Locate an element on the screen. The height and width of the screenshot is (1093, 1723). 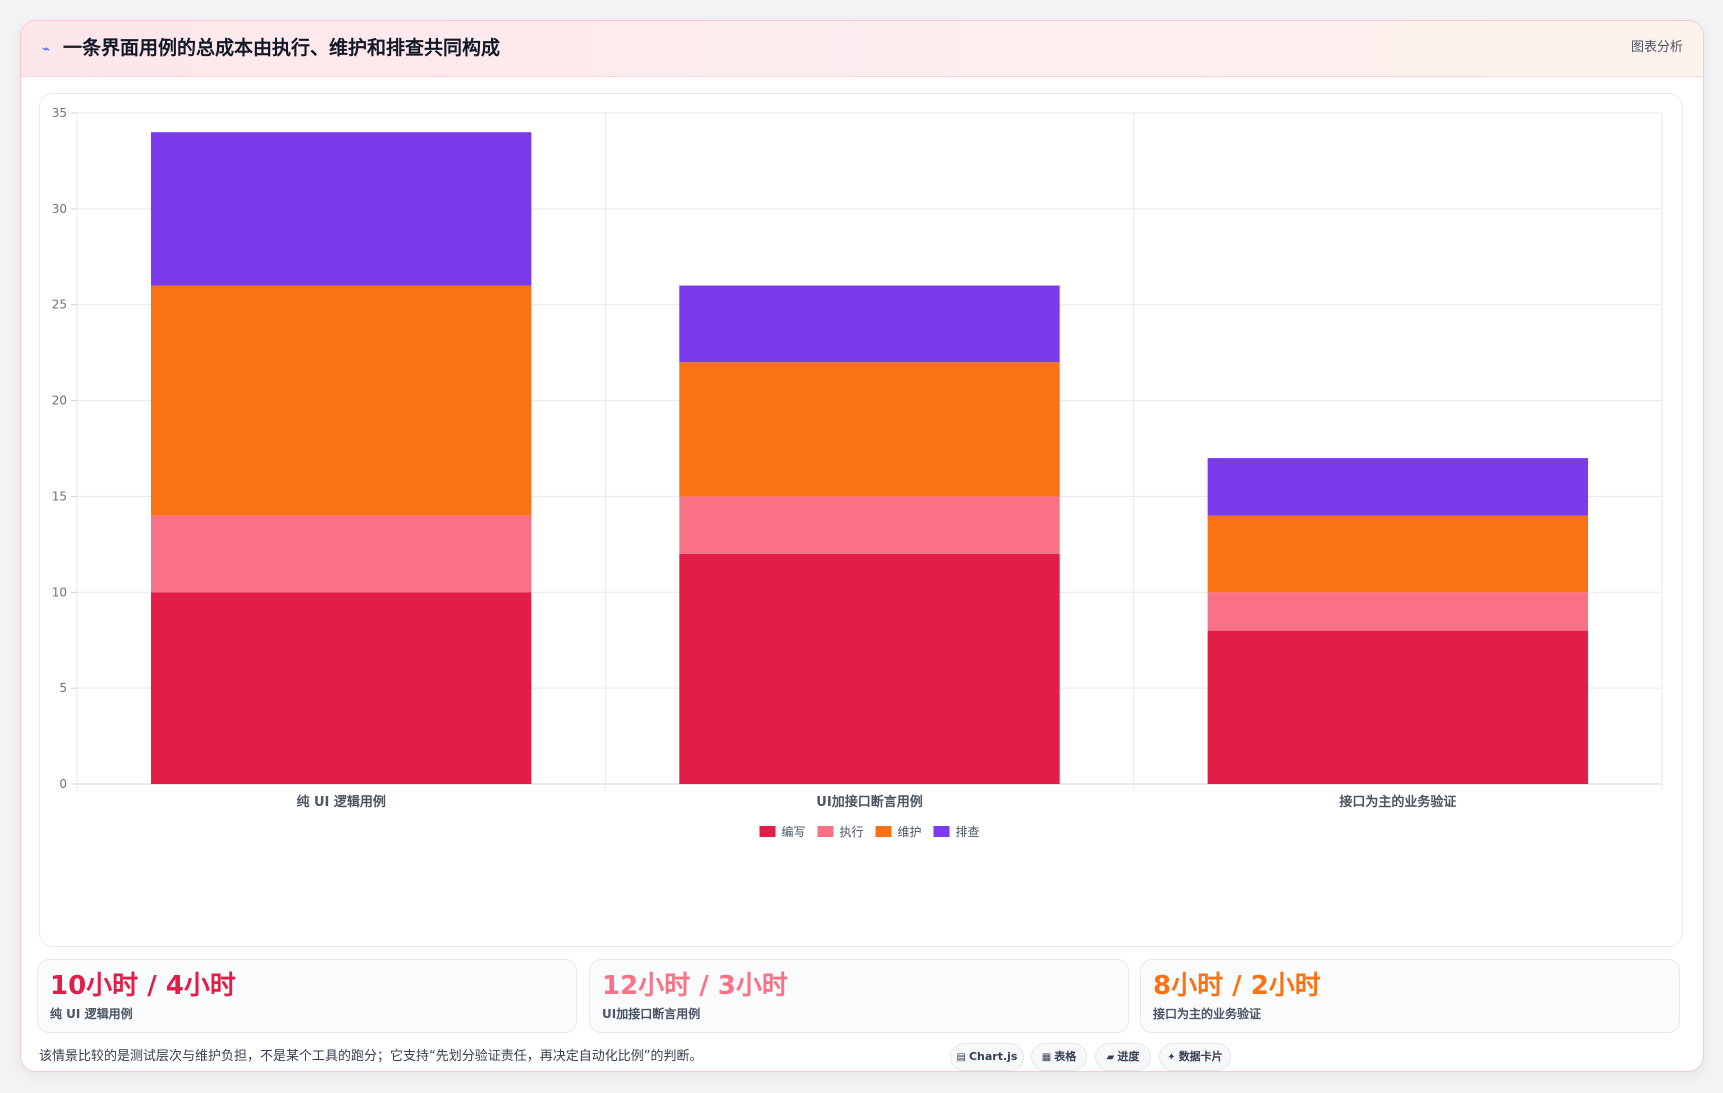
legend-label: 执行 is located at coordinates (852, 832).